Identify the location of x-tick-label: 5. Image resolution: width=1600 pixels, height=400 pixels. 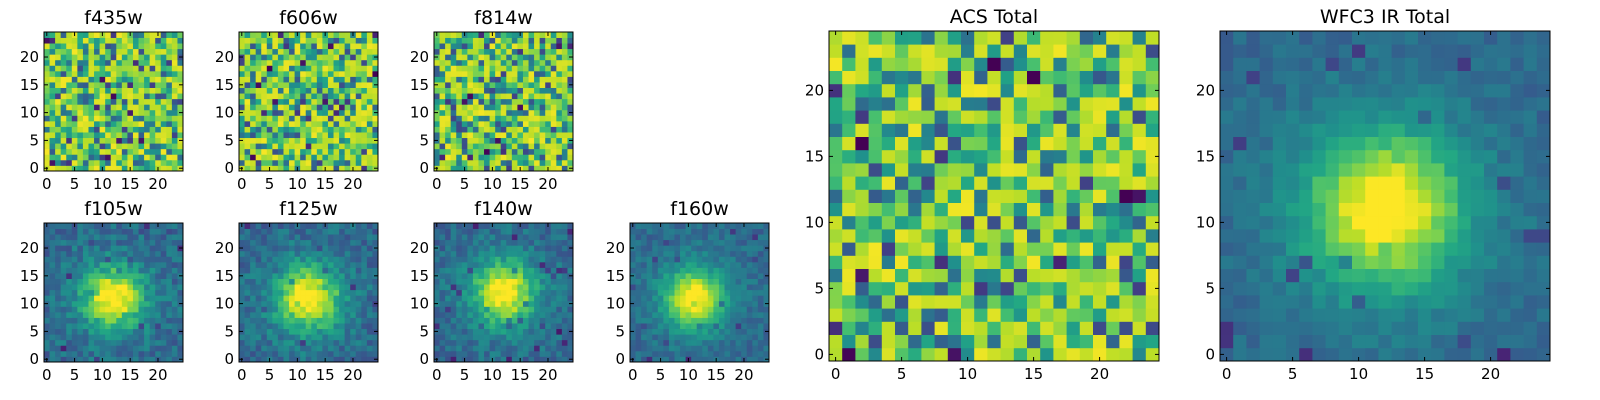
(270, 184).